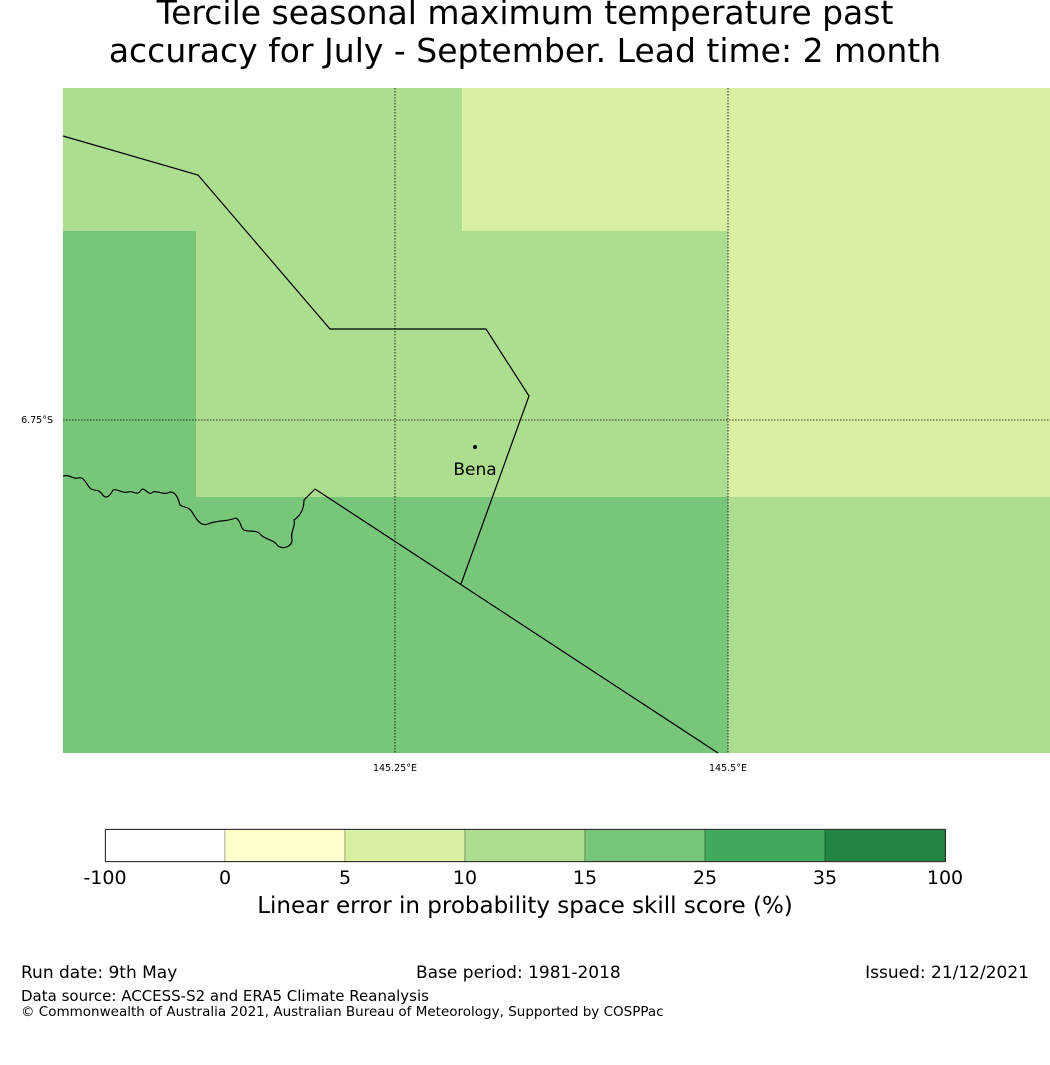 The image size is (1050, 1065). What do you see at coordinates (104, 878) in the screenshot?
I see `colorbar-tick-label: -100` at bounding box center [104, 878].